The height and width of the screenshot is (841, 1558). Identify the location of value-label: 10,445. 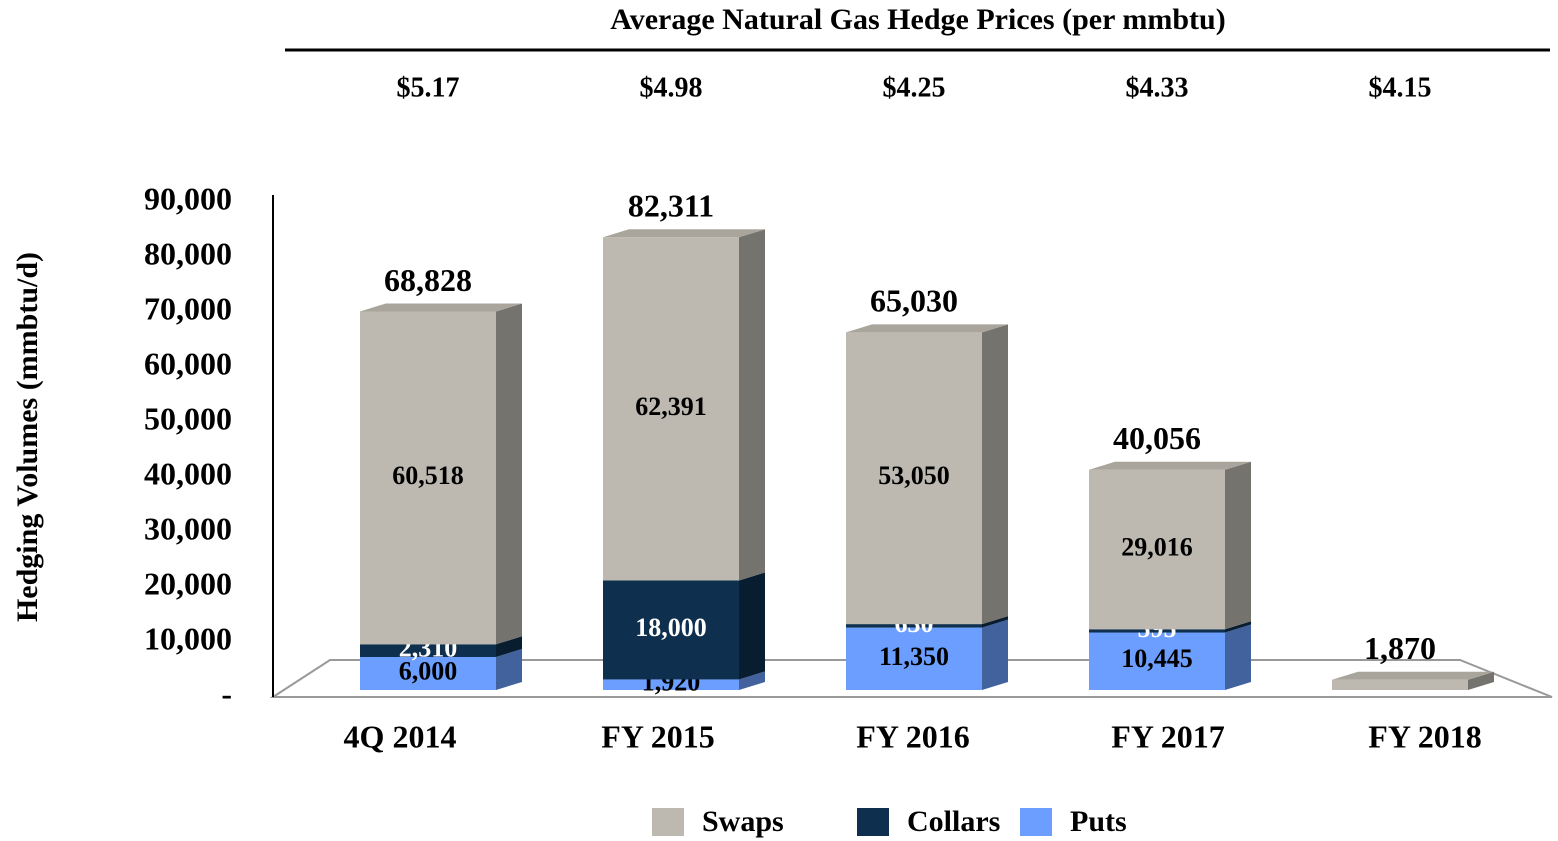
(1157, 658).